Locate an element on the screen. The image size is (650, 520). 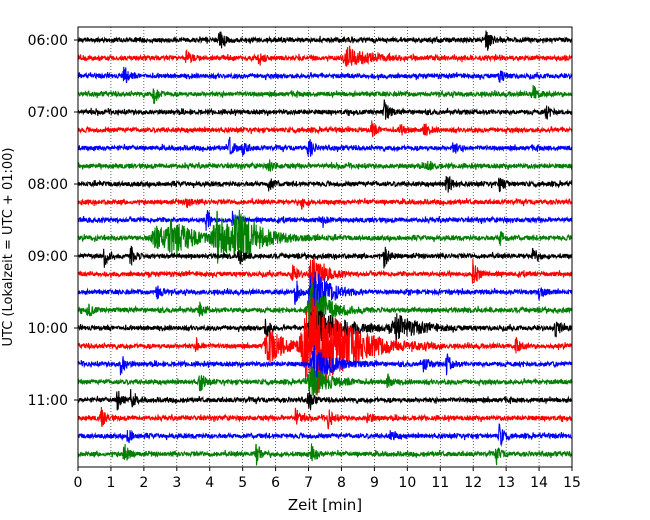
x-axis-ticks: 0 1 2 3 4 5 6 7 8 9 10 11 12 13 14 15 is located at coordinates (327, 479).